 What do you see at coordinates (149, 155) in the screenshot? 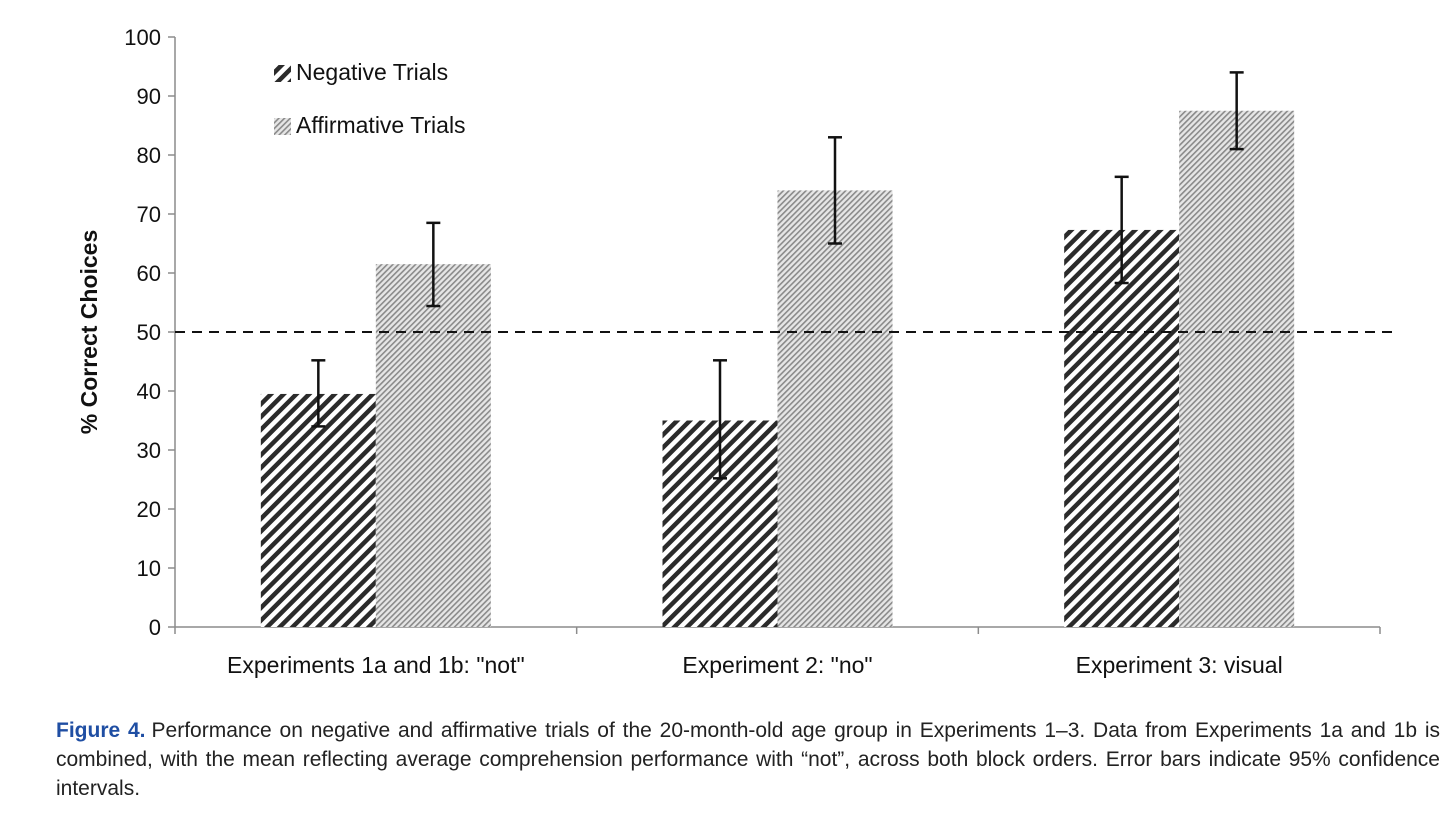
I see `y-tick-label: 80` at bounding box center [149, 155].